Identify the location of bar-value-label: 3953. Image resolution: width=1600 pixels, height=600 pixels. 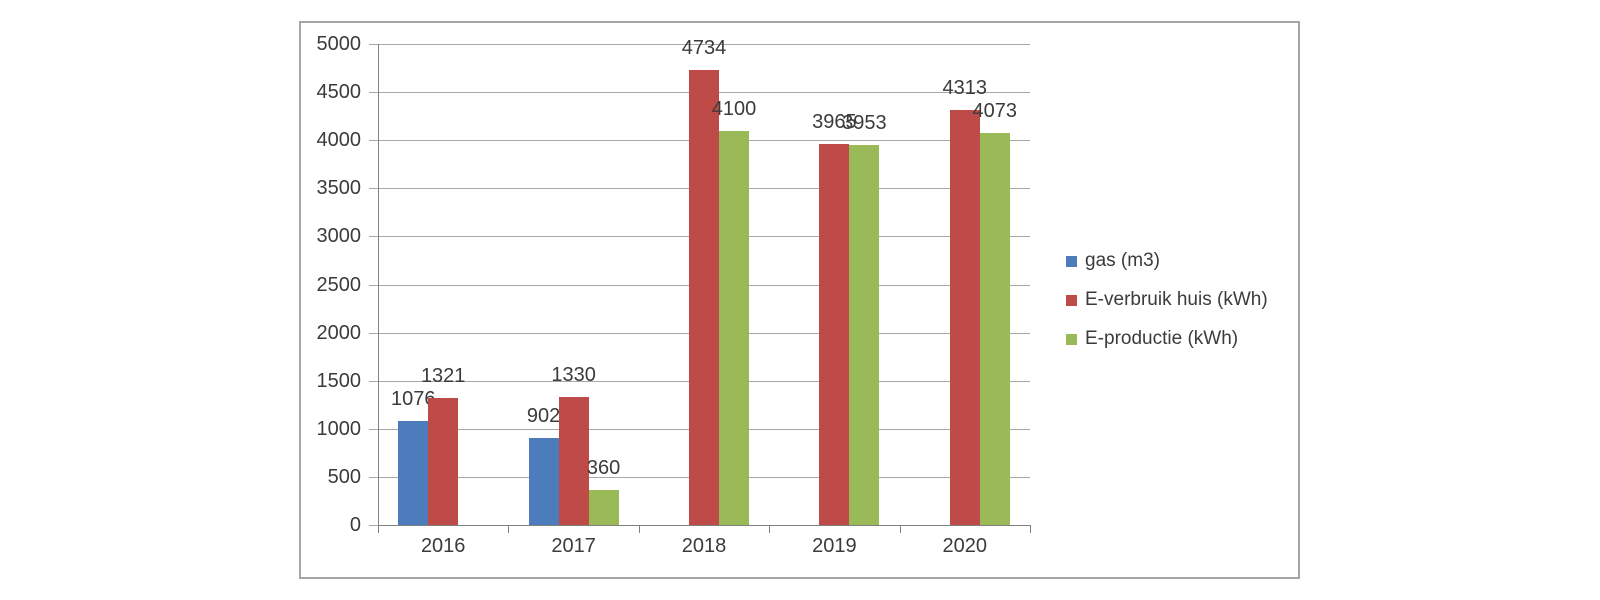
(864, 122).